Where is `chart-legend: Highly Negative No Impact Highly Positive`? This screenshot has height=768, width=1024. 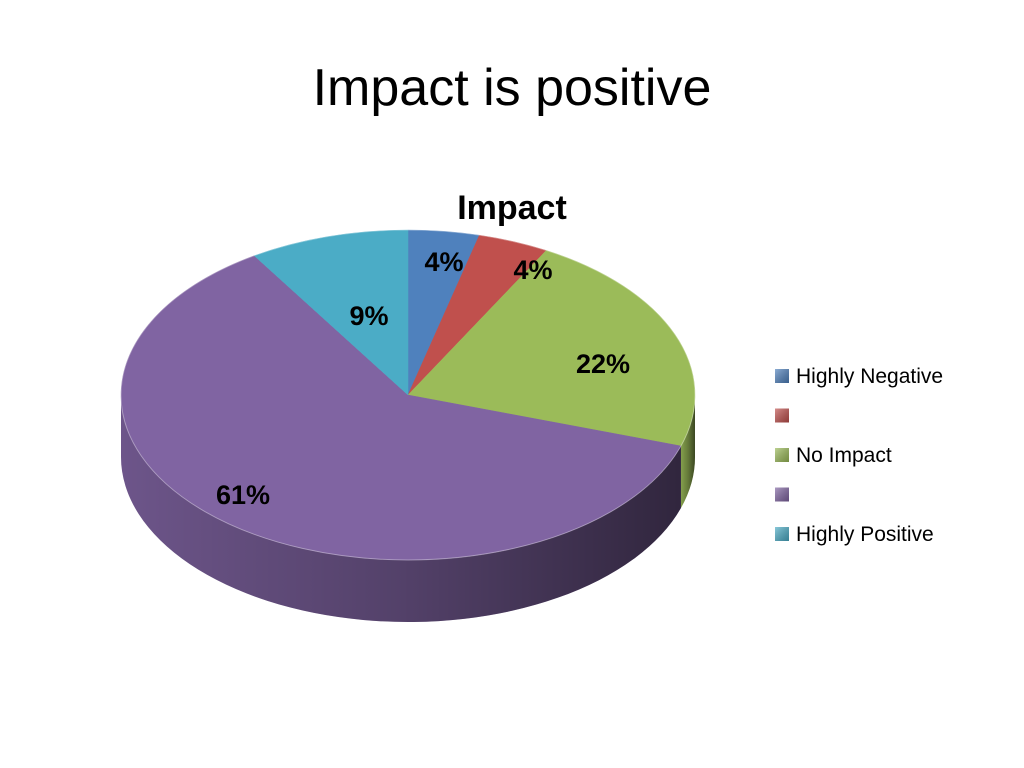 chart-legend: Highly Negative No Impact Highly Positive is located at coordinates (859, 455).